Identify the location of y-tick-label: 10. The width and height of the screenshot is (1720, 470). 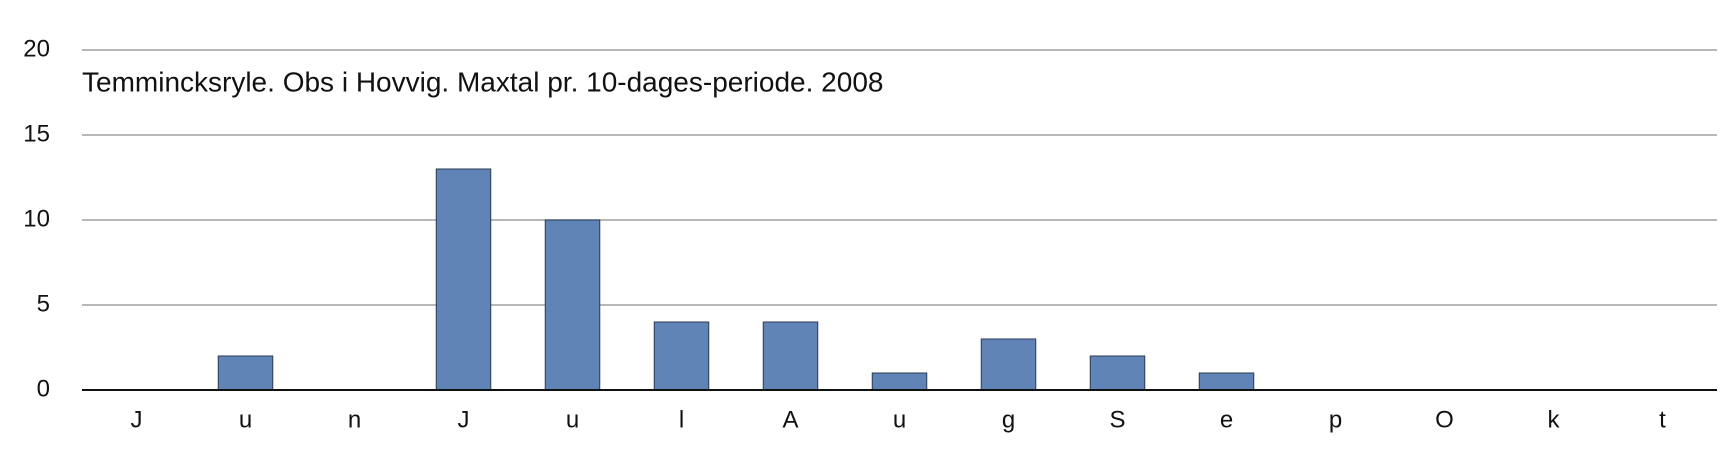
(36, 218).